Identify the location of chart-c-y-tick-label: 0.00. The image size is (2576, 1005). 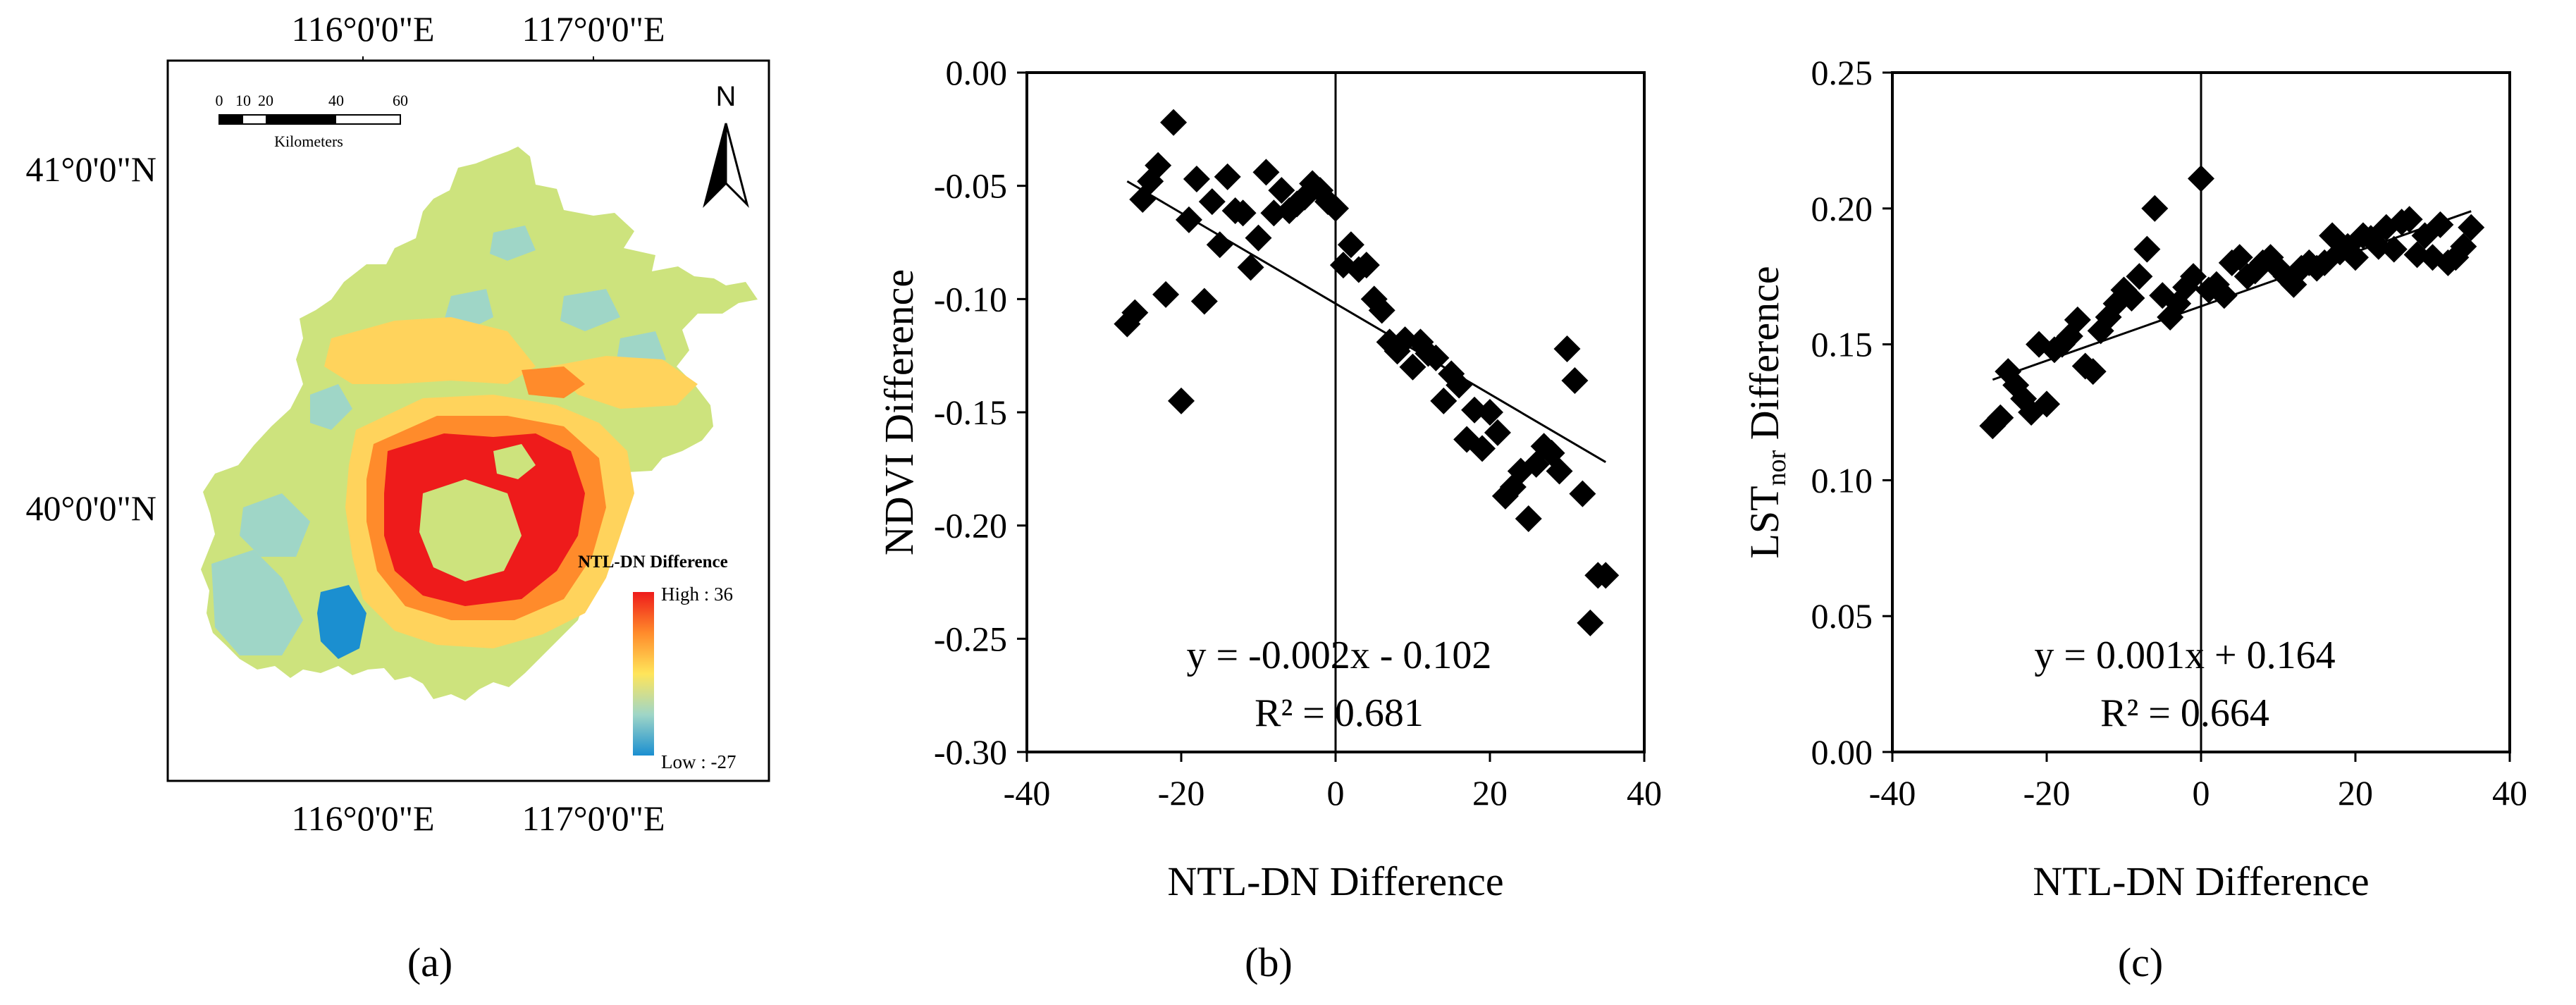
(1842, 752).